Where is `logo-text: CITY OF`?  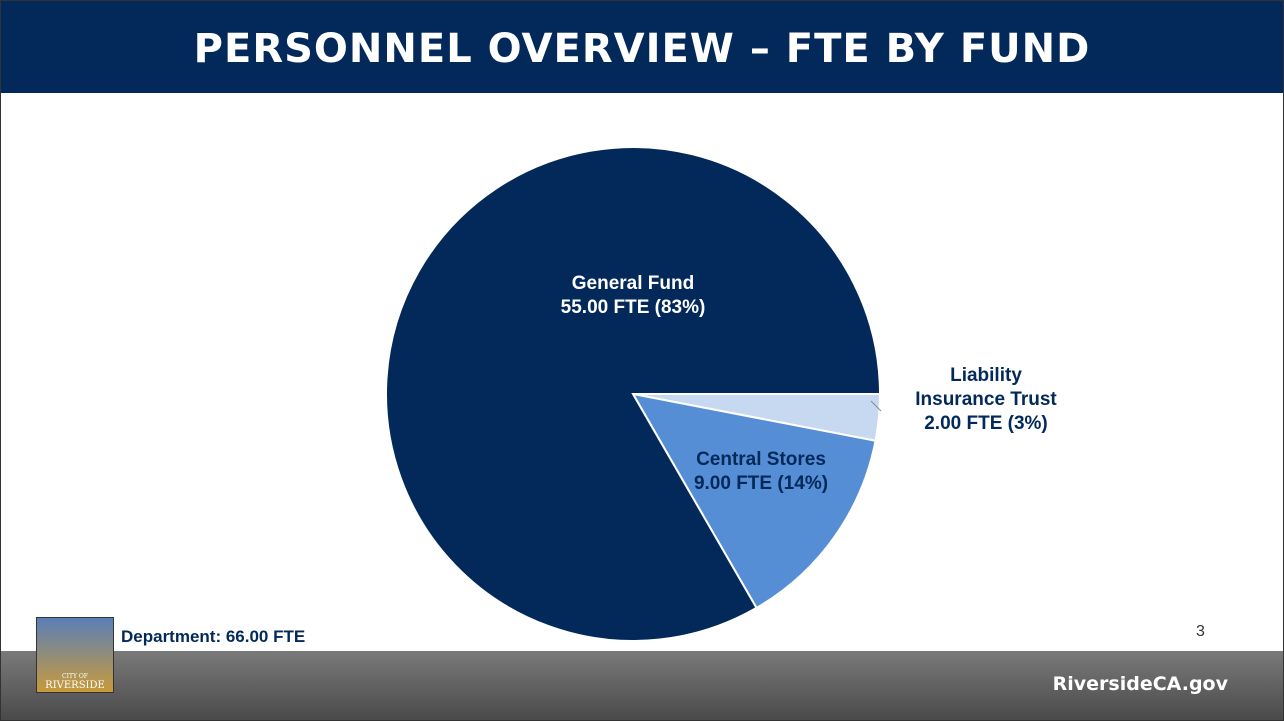 logo-text: CITY OF is located at coordinates (75, 676).